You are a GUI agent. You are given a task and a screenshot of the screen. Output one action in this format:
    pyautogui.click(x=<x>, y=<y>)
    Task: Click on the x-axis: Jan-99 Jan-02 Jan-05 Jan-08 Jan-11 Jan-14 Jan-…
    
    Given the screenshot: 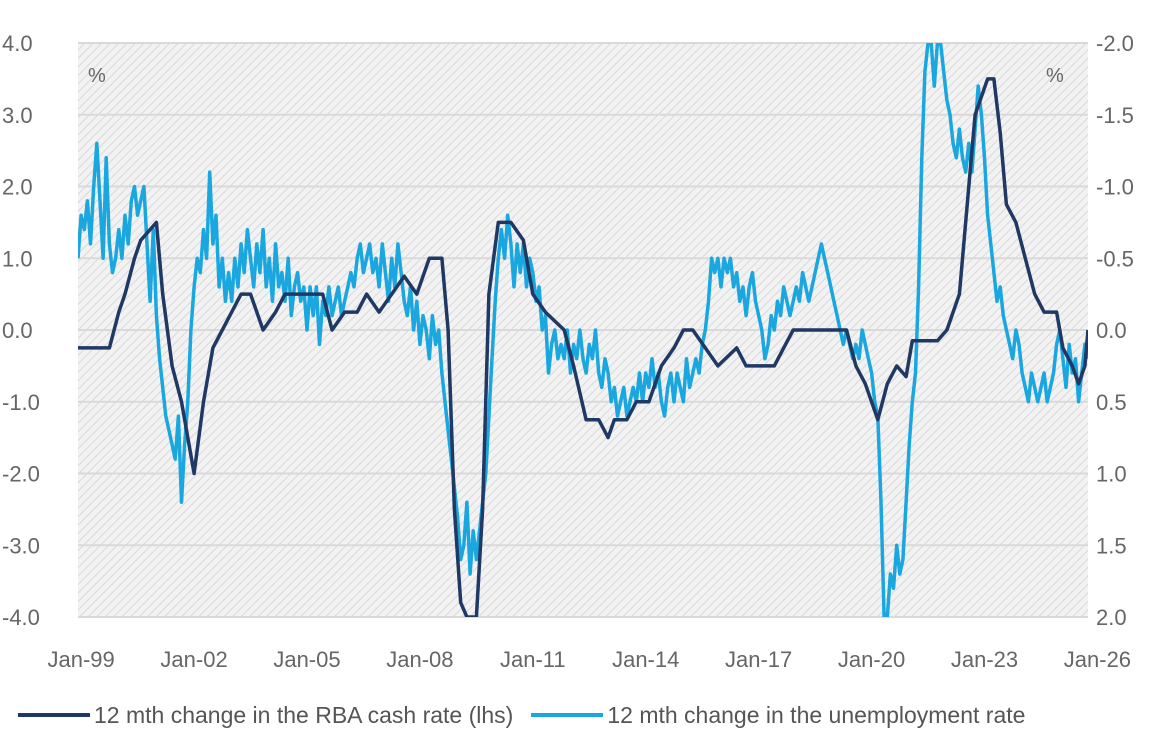 What is the action you would take?
    pyautogui.click(x=589, y=659)
    